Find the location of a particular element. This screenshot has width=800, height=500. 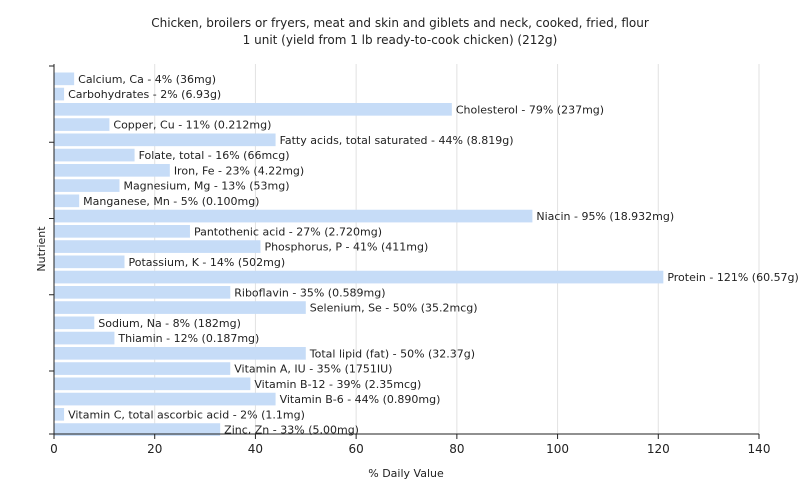

bar-label: Manganese, Mn - 5% (0.100mg) is located at coordinates (171, 201).